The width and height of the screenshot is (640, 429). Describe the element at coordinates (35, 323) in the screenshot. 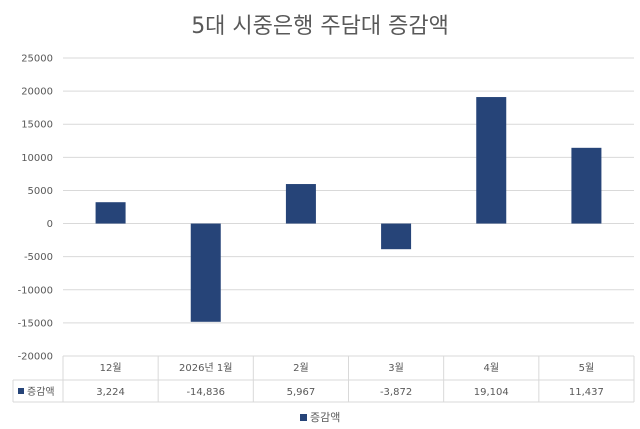

I see `y-tick-label: -15000` at that location.